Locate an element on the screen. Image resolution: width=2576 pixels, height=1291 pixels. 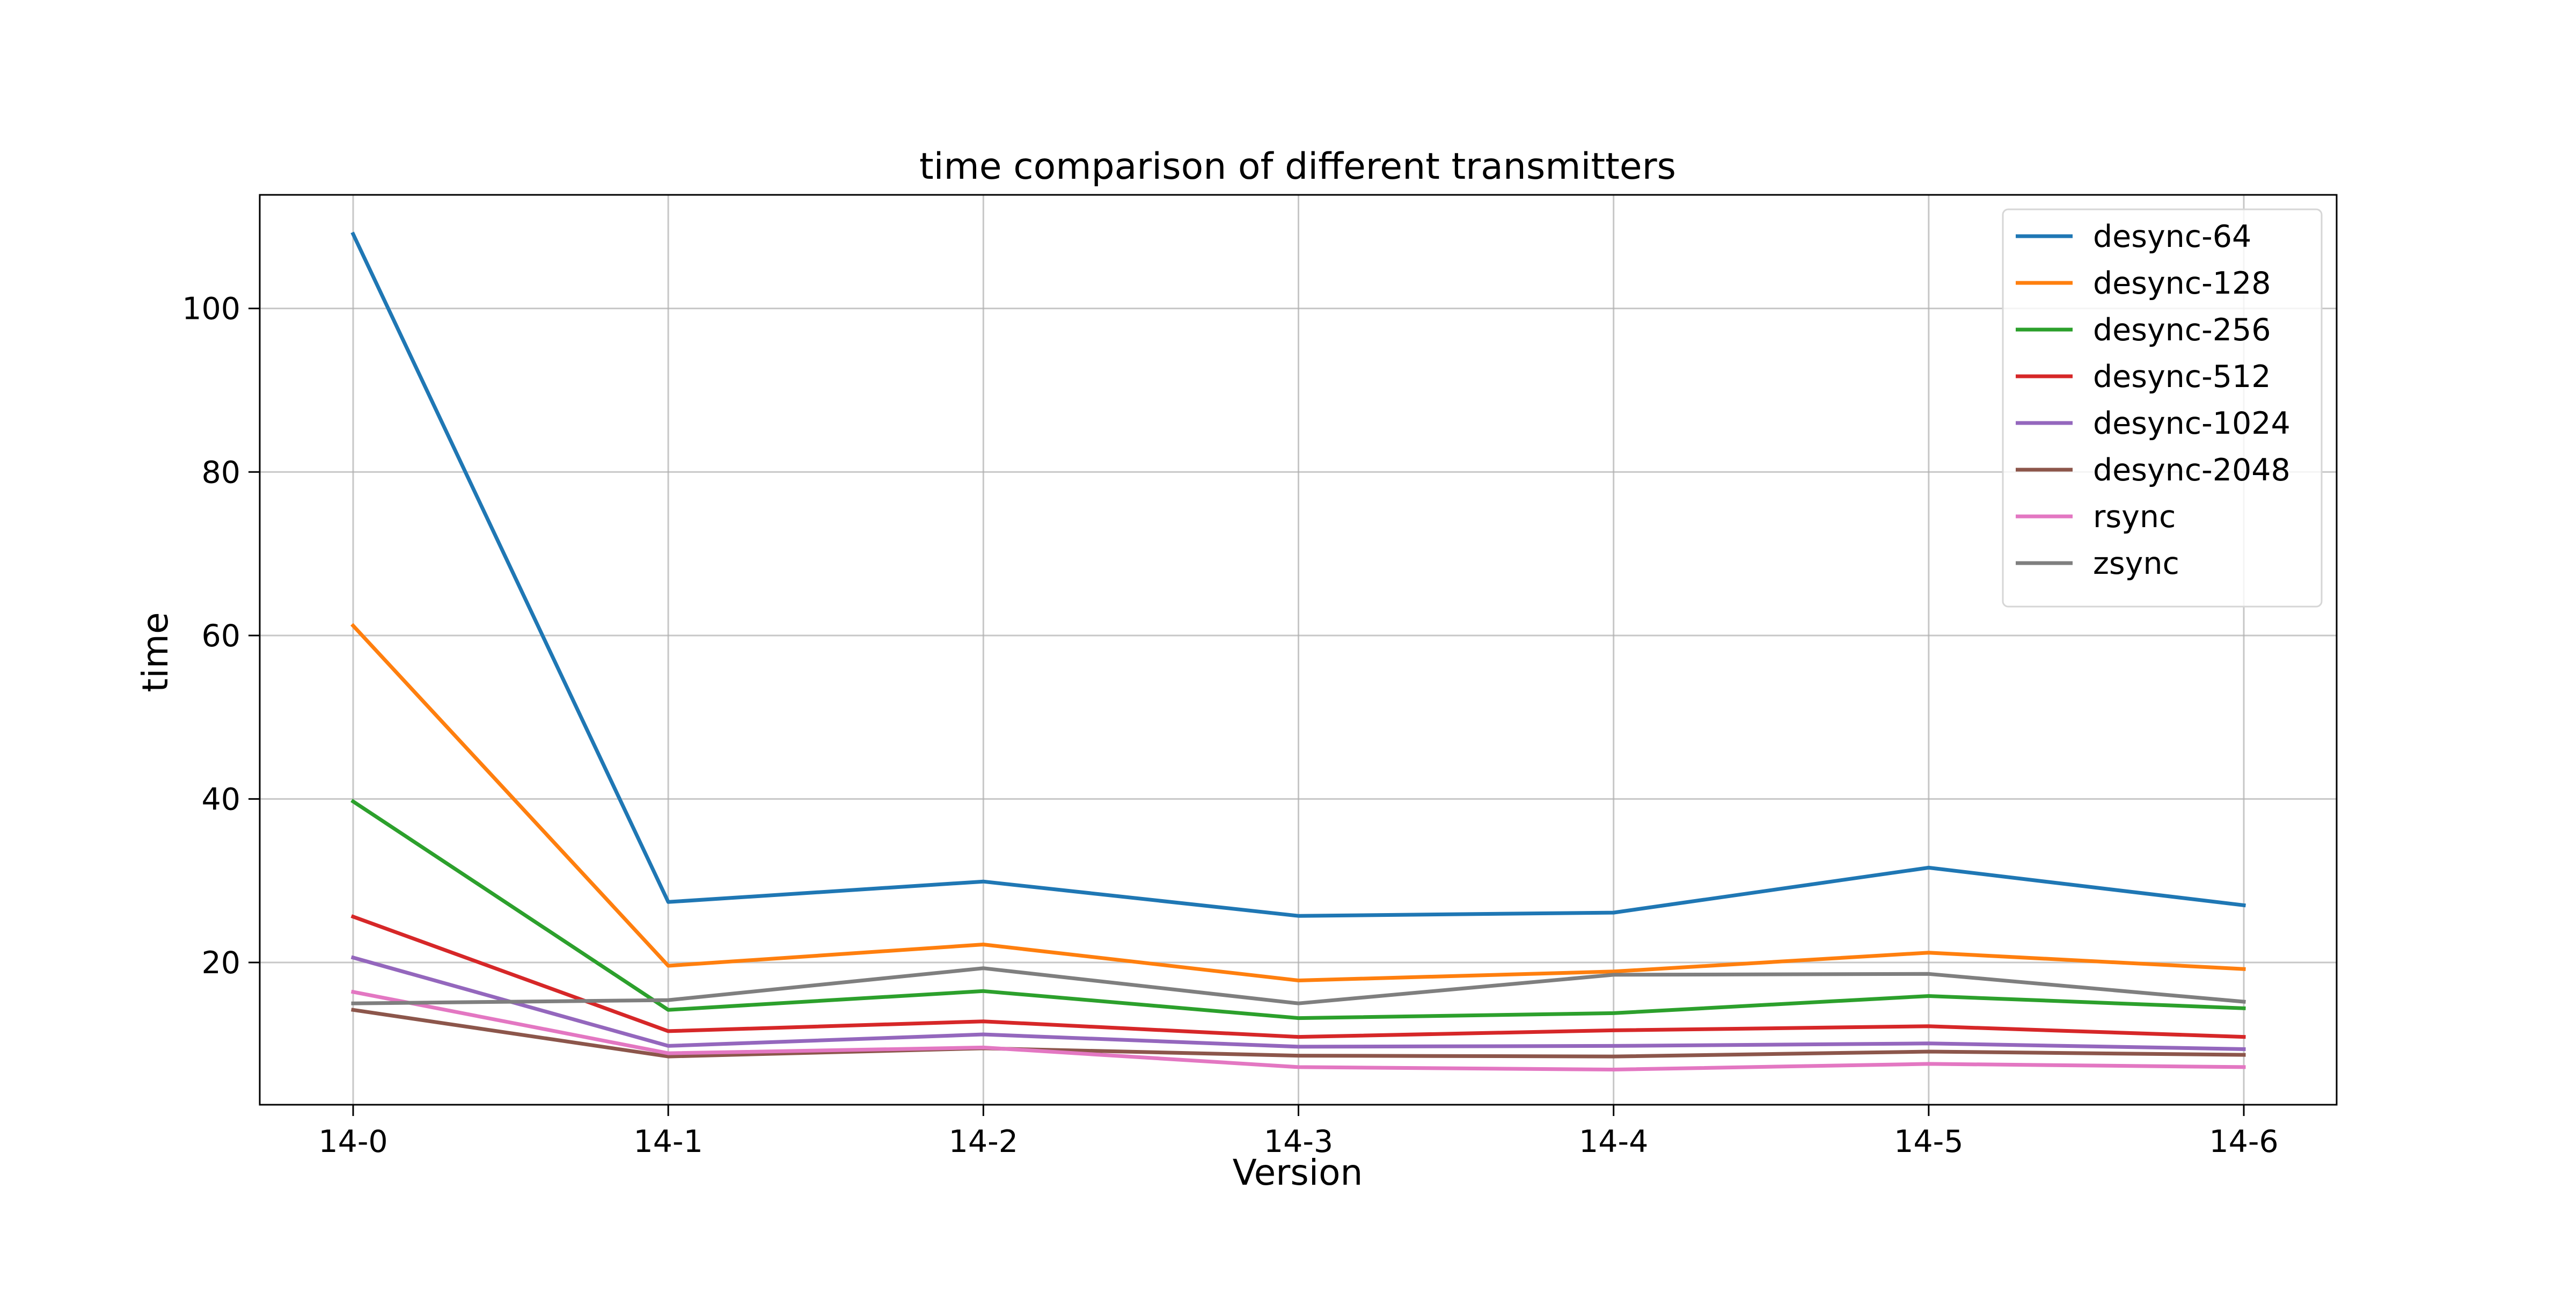
y-tick-label: 40 is located at coordinates (220, 799).